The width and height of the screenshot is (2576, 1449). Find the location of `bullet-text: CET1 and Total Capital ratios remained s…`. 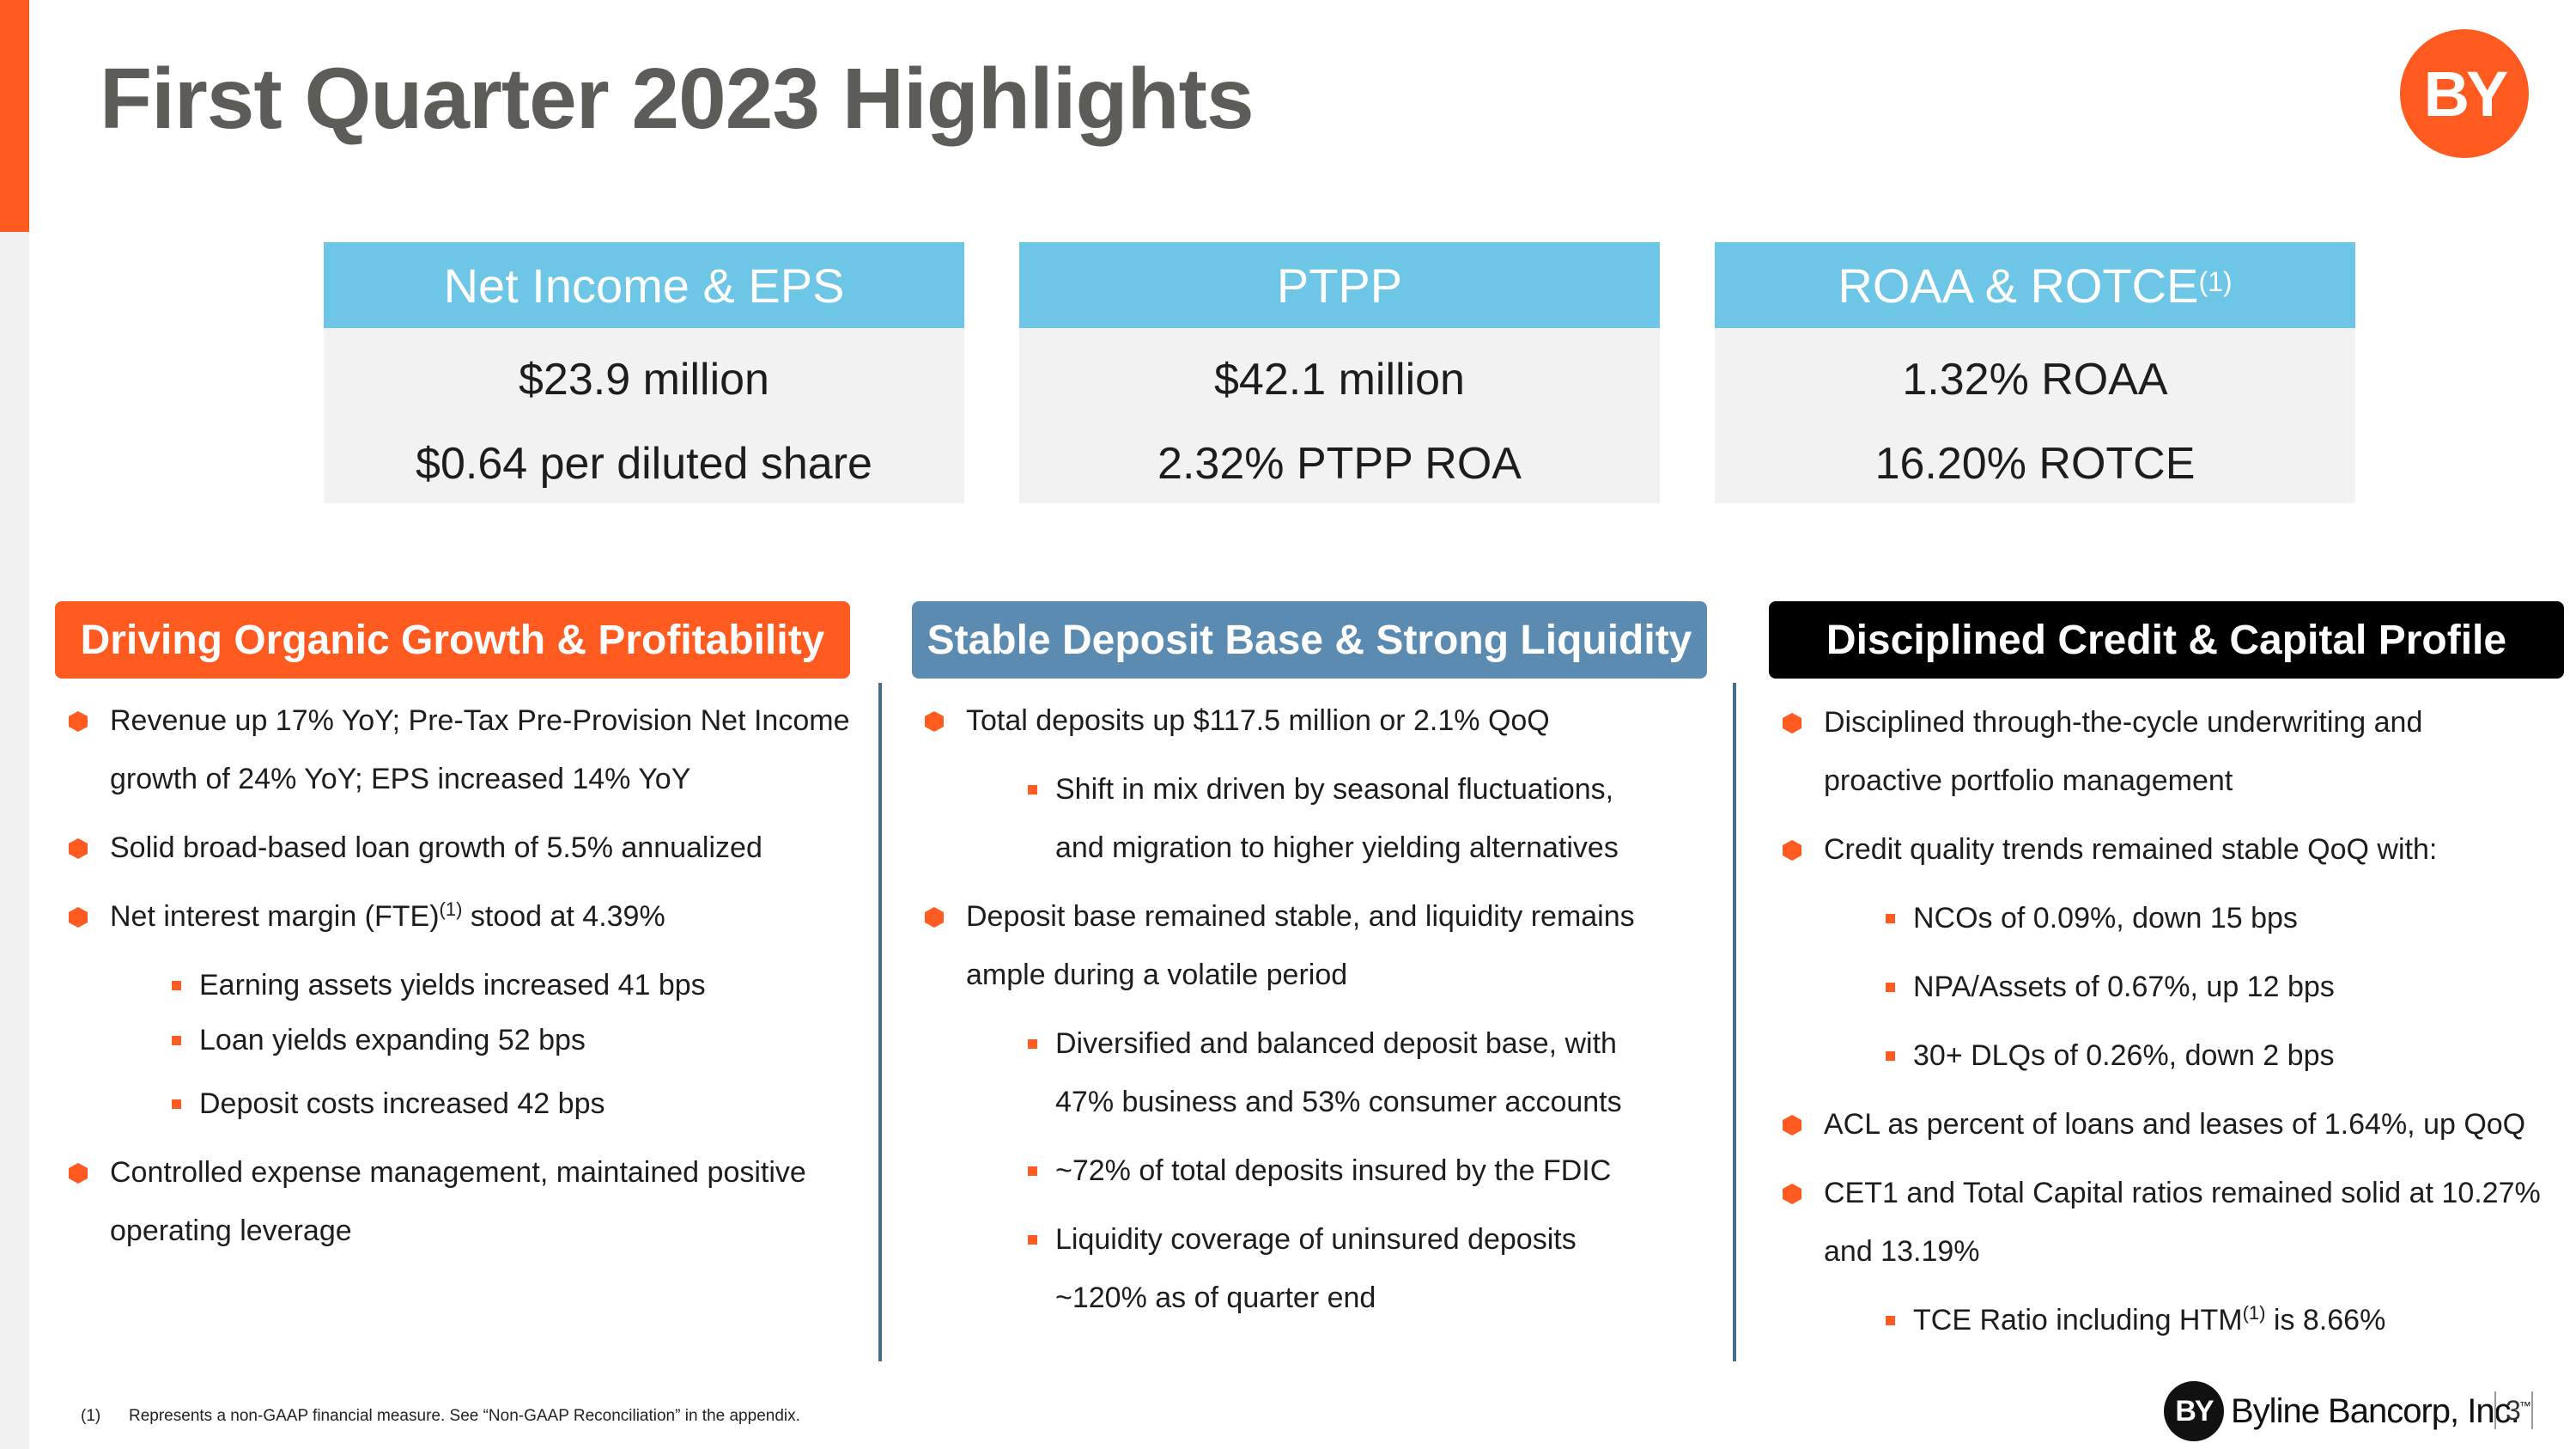

bullet-text: CET1 and Total Capital ratios remained s… is located at coordinates (2182, 1193).